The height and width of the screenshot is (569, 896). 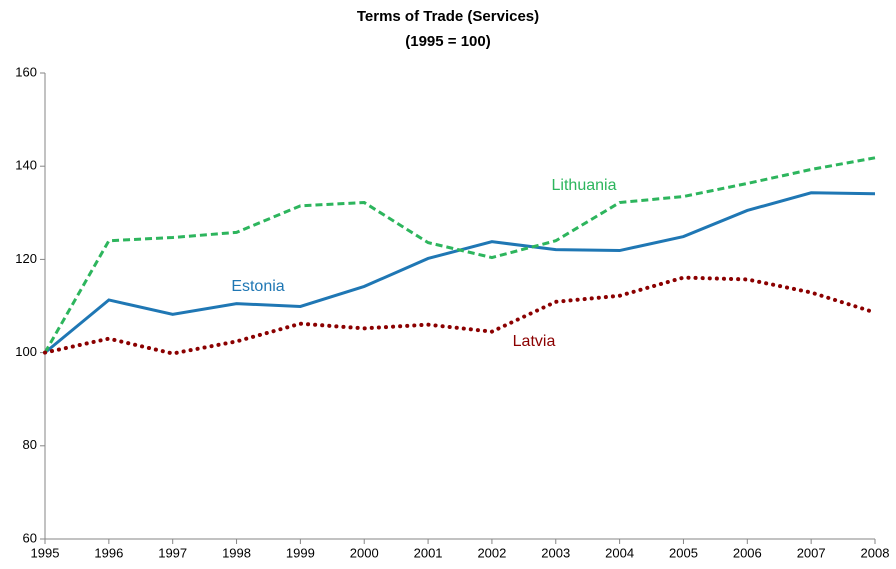 What do you see at coordinates (584, 185) in the screenshot?
I see `series-label: Lithuania` at bounding box center [584, 185].